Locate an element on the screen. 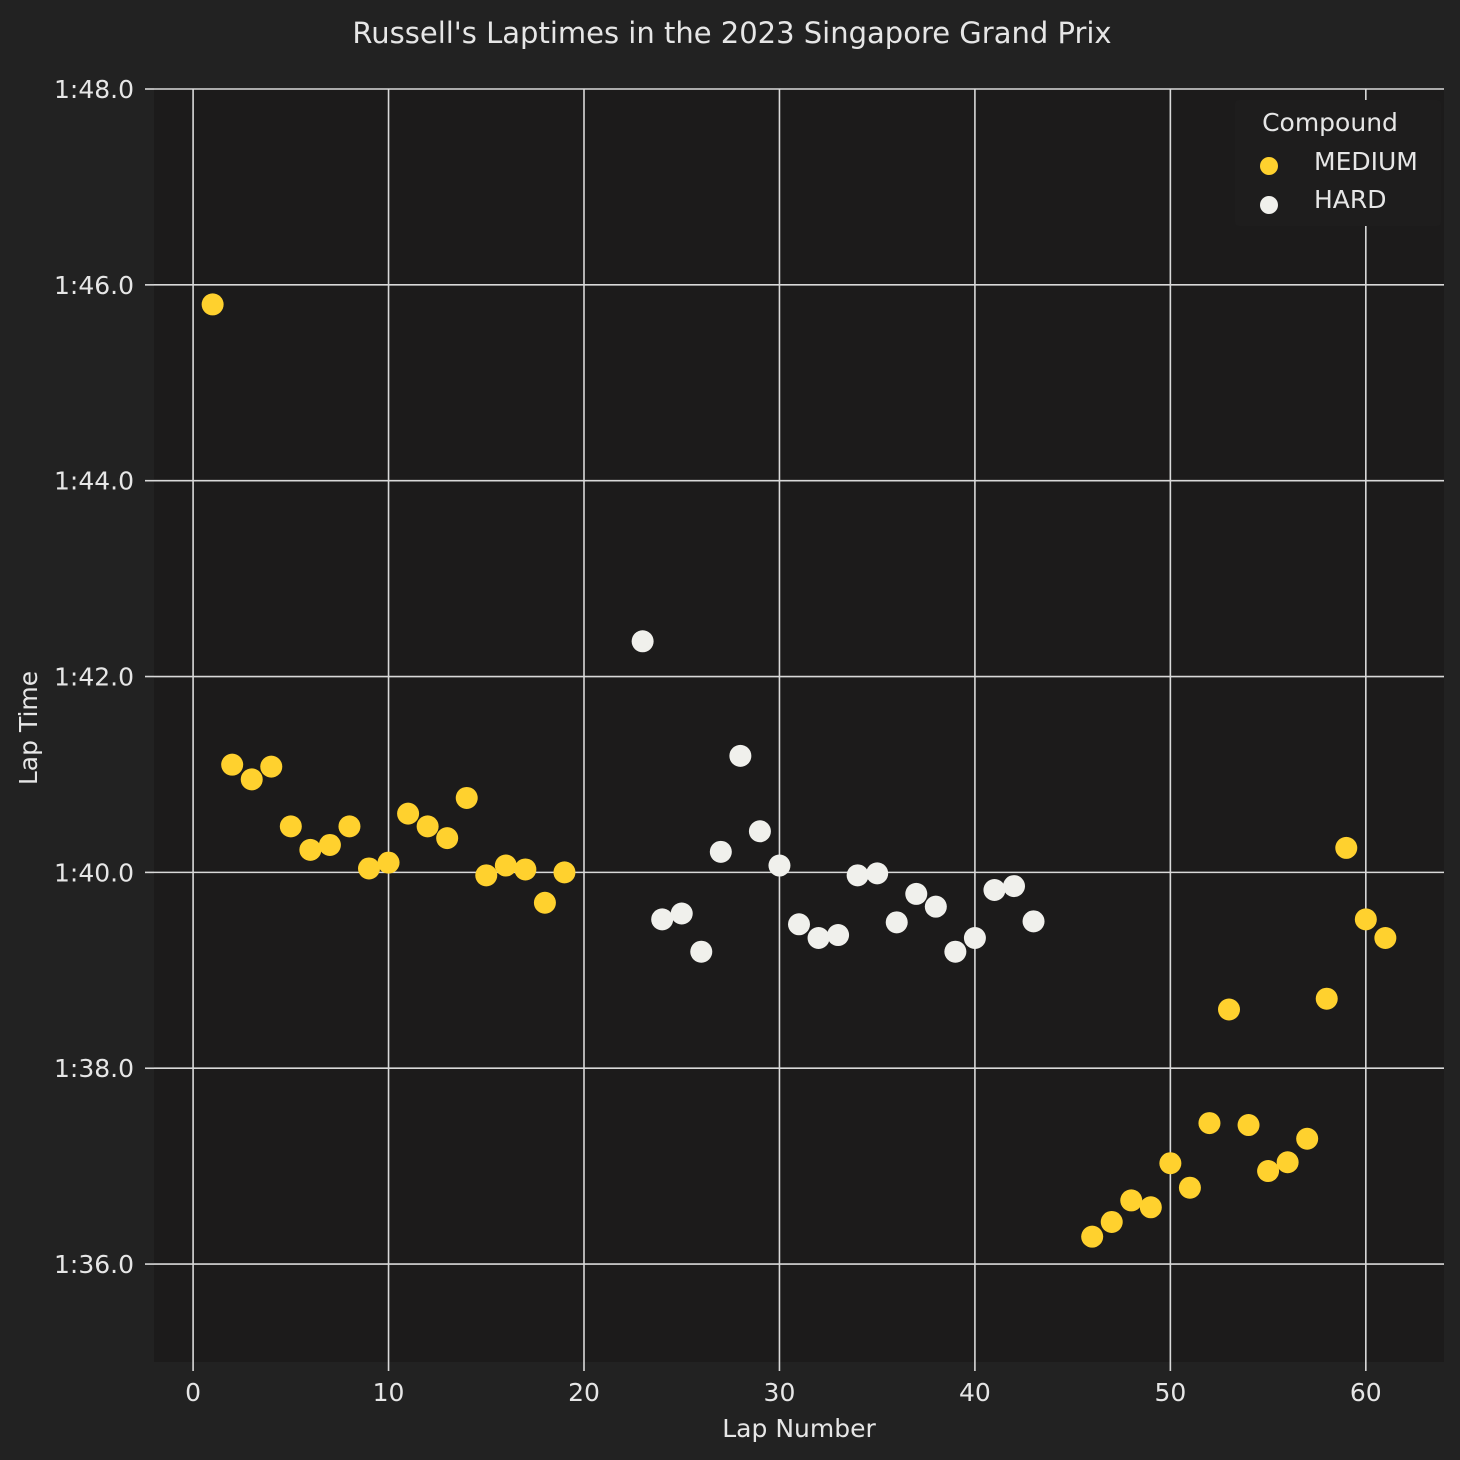 The height and width of the screenshot is (1460, 1460). y-tick-label: 1:48.0 is located at coordinates (94, 89).